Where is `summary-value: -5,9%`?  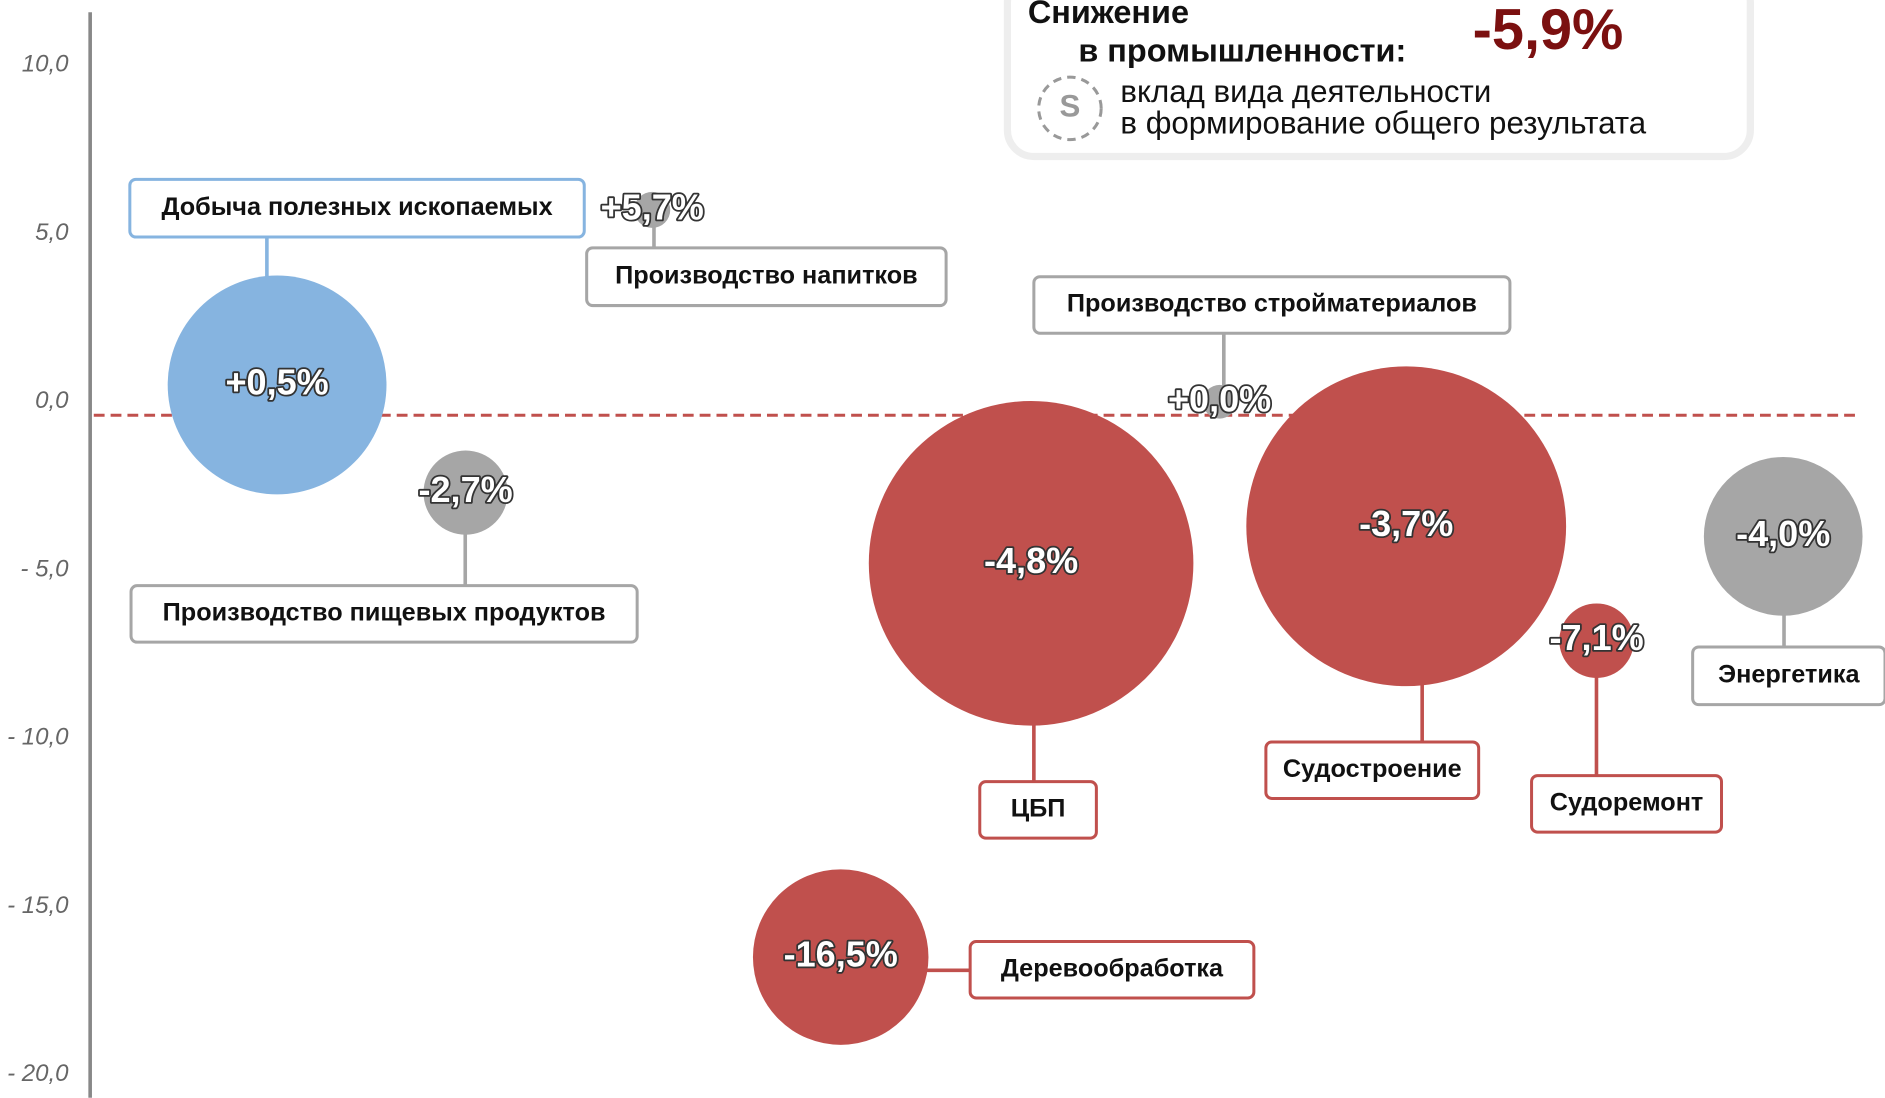 summary-value: -5,9% is located at coordinates (1548, 31).